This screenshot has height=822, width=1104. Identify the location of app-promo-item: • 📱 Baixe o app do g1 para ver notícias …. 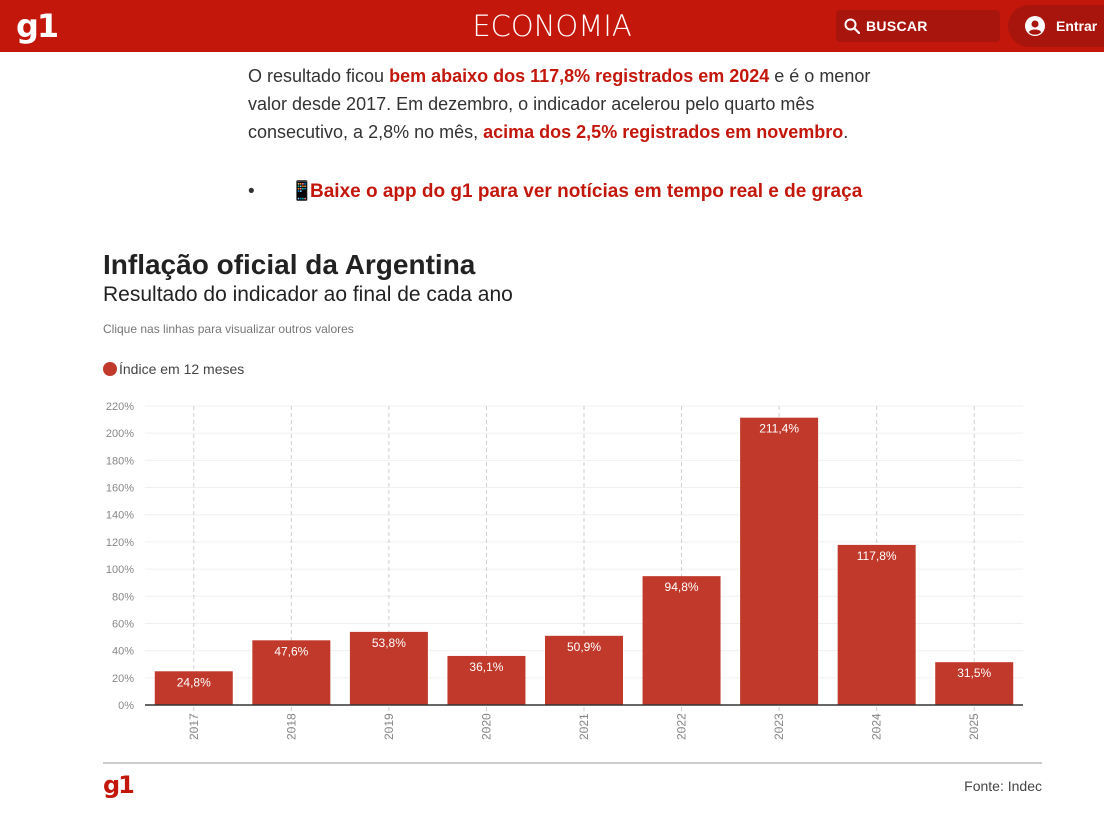
(598, 192).